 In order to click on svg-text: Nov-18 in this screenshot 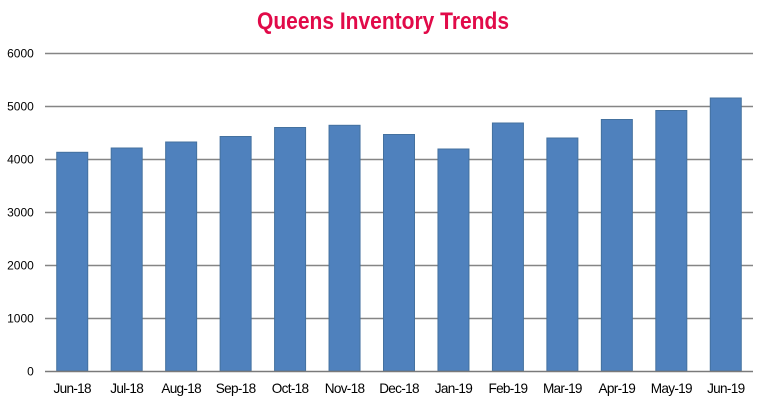, I will do `click(345, 388)`.